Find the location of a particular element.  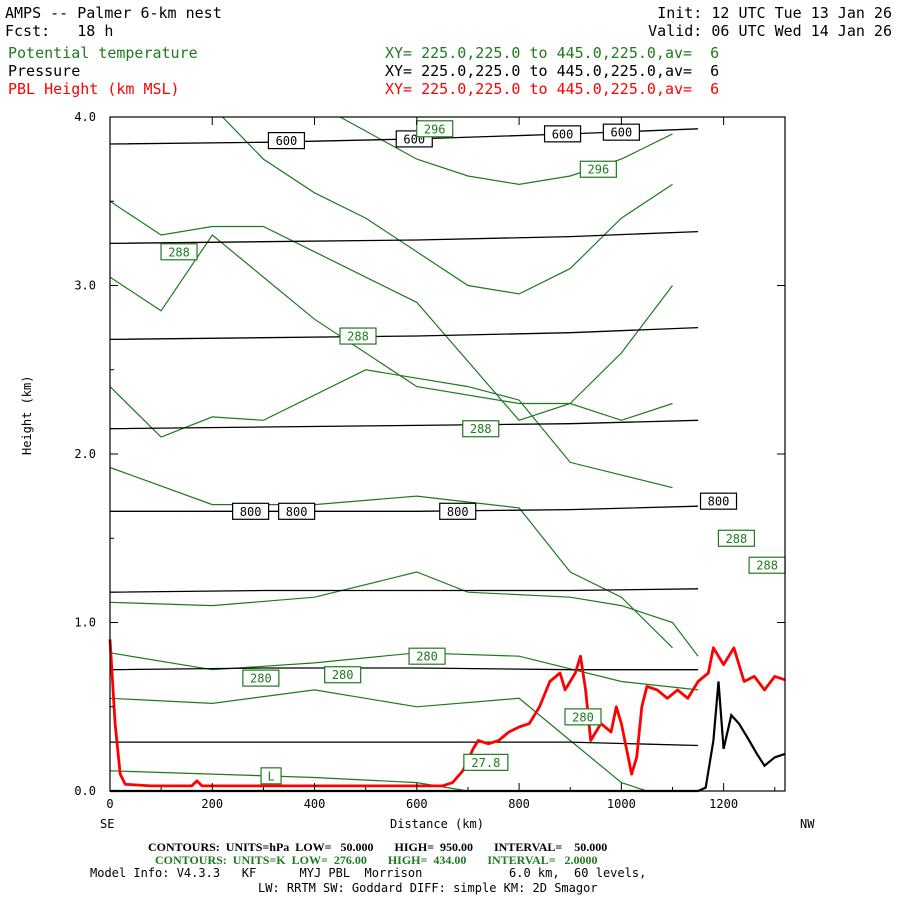

pbl-height-series is located at coordinates (447, 713).